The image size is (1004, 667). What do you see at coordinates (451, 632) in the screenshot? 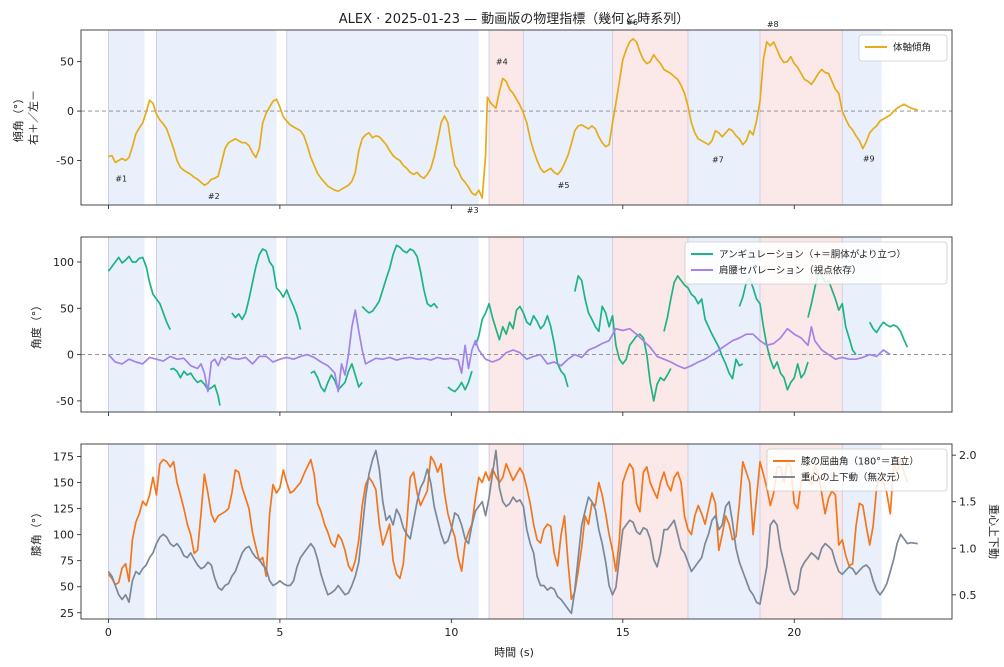
I see `x-tick-label: 10` at bounding box center [451, 632].